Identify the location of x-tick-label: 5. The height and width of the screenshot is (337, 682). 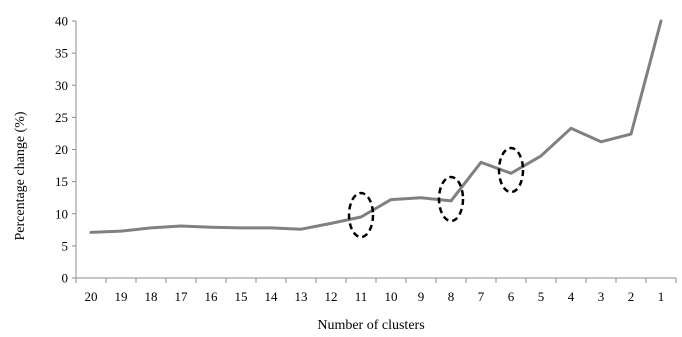
(541, 296).